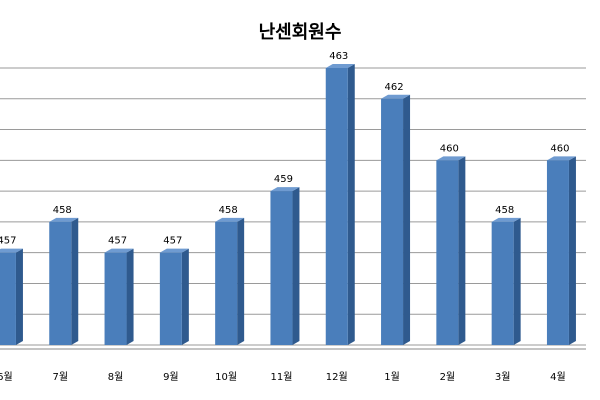 Image resolution: width=600 pixels, height=400 pixels. Describe the element at coordinates (392, 377) in the screenshot. I see `x-tick-label: 1월` at that location.